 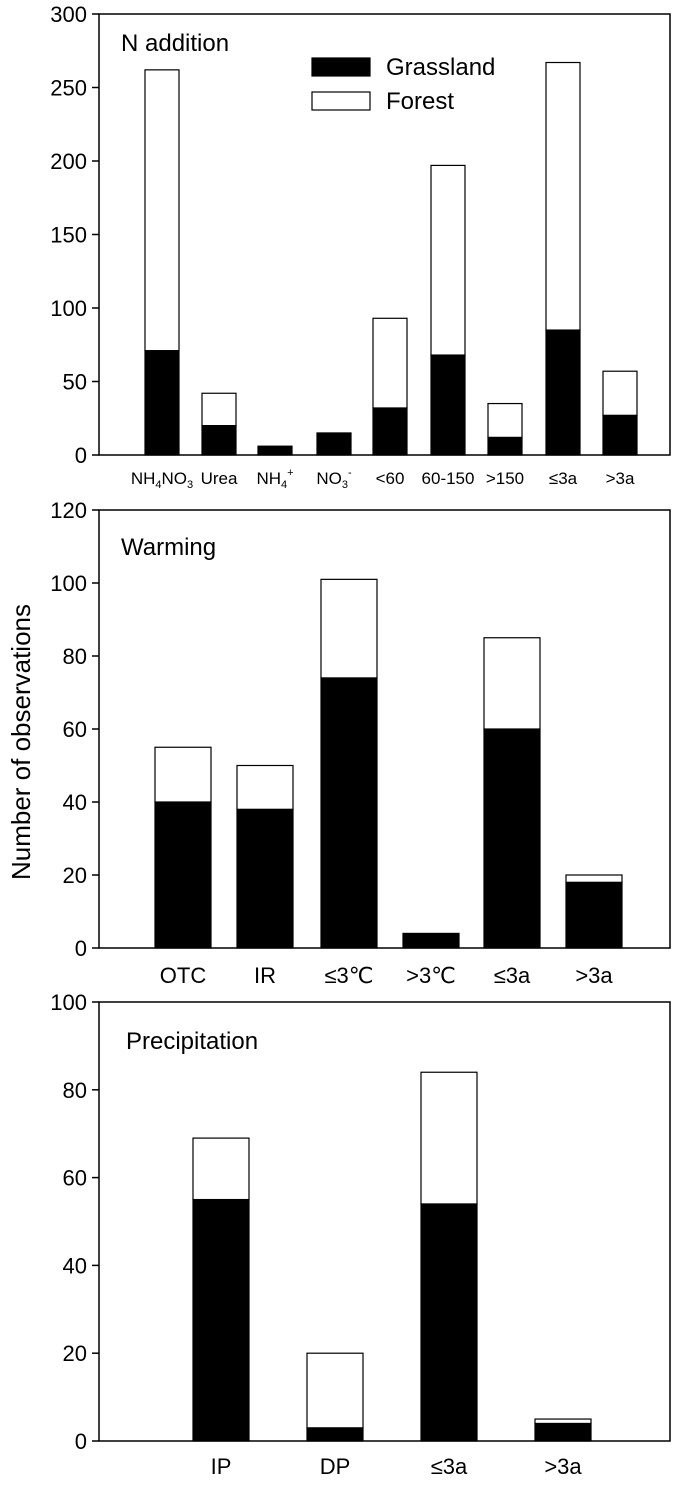 What do you see at coordinates (175, 43) in the screenshot?
I see `panel-title: N addition` at bounding box center [175, 43].